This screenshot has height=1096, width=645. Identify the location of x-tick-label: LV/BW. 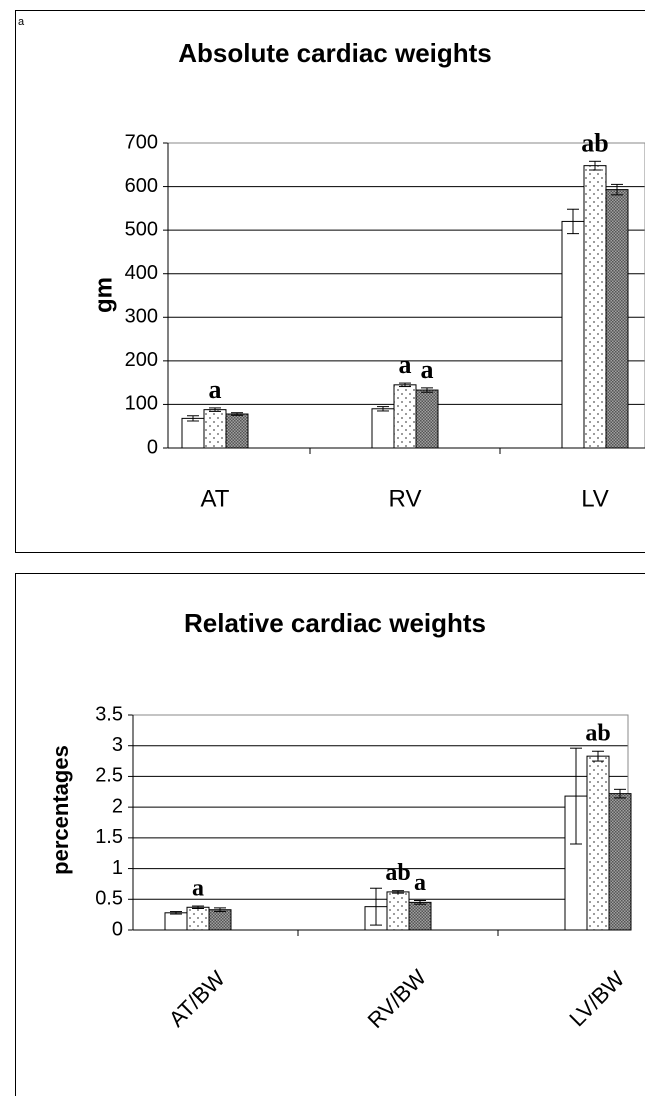
(596, 998).